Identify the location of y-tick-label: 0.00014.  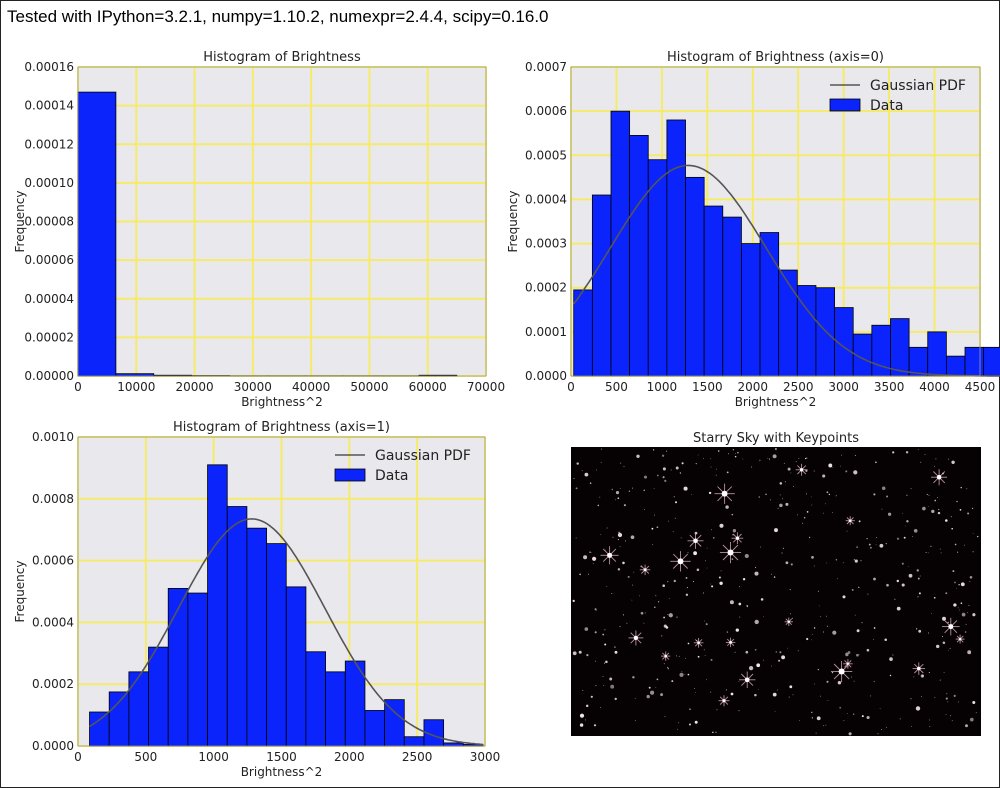
(49, 106).